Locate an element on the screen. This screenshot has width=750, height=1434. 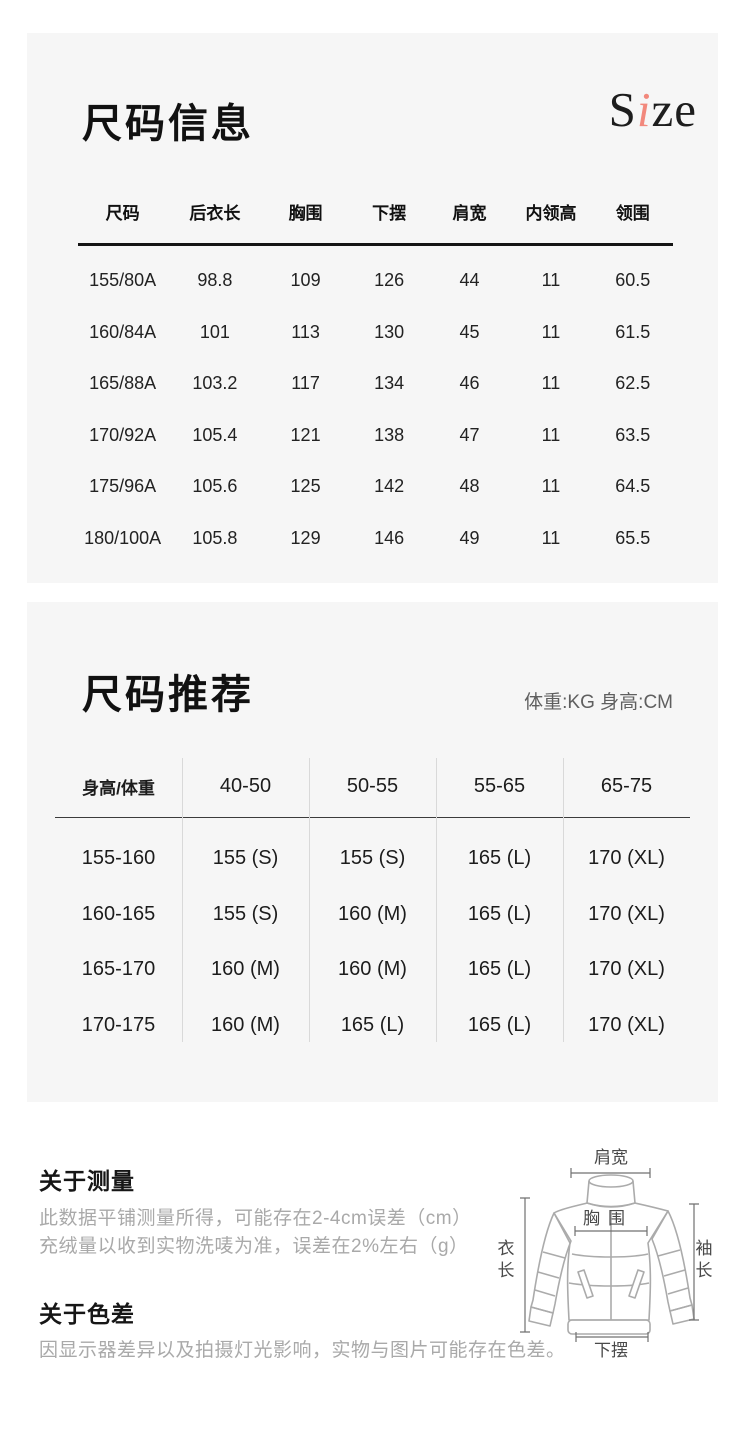
col-50-55: 50-55 is located at coordinates (372, 785).